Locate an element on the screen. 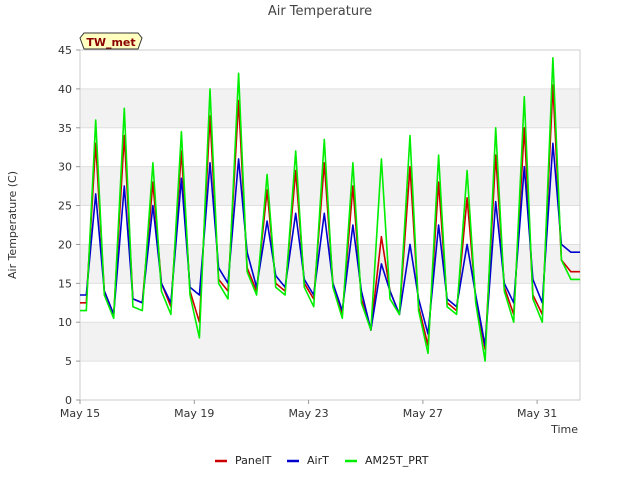 This screenshot has height=480, width=640. y-axis-ticks: 0 5 10 15 20 25 30 35 40 45 is located at coordinates (69, 225).